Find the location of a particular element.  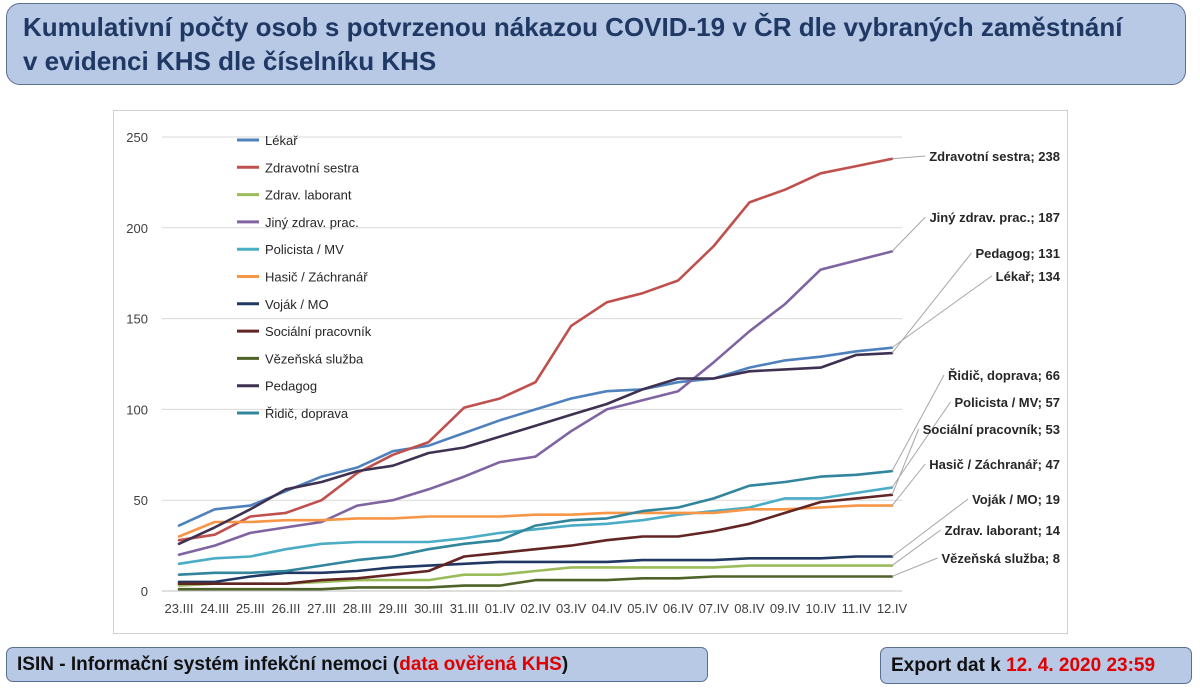

y-tick-label: 200 is located at coordinates (137, 228).